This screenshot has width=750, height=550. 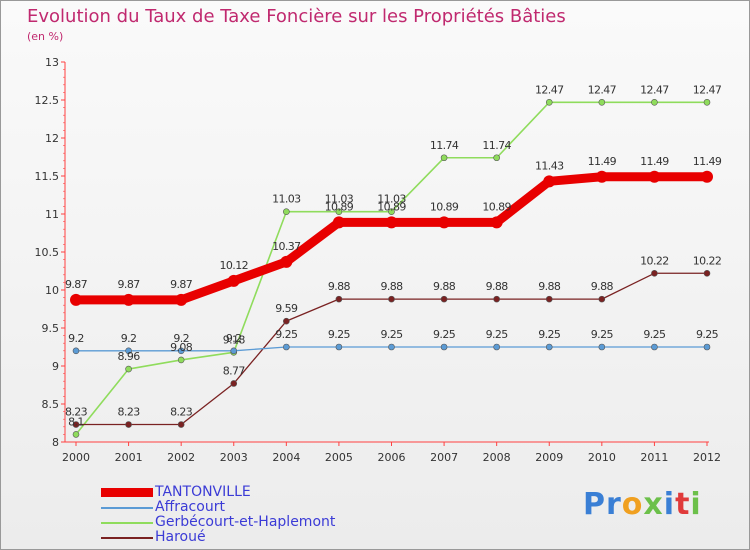 What do you see at coordinates (234, 457) in the screenshot?
I see `x-tick-label: 2003` at bounding box center [234, 457].